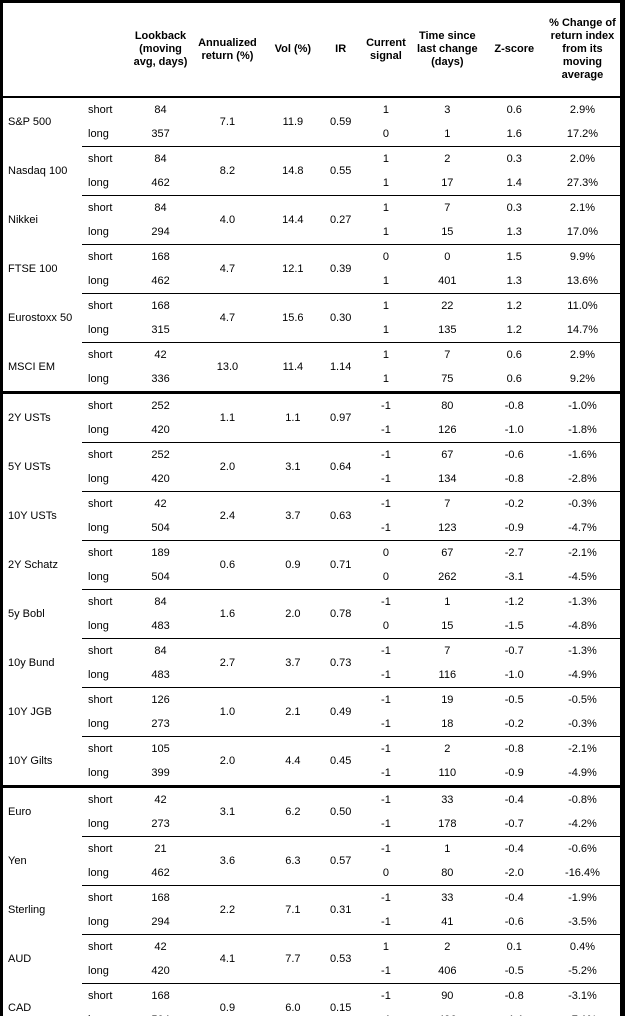 This screenshot has height=1016, width=625. Describe the element at coordinates (447, 354) in the screenshot. I see `time-since-cell: 7` at that location.